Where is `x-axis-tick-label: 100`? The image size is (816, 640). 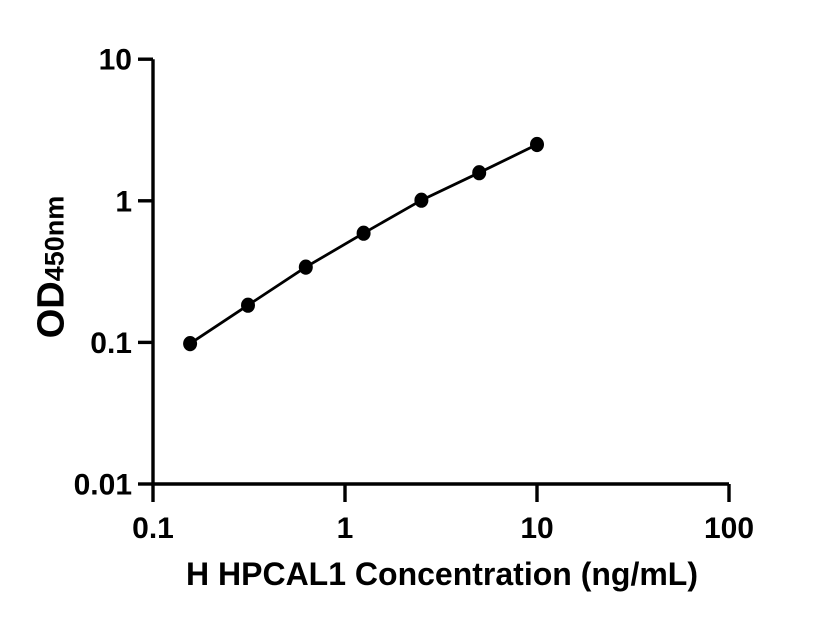
x-axis-tick-label: 100 is located at coordinates (729, 528).